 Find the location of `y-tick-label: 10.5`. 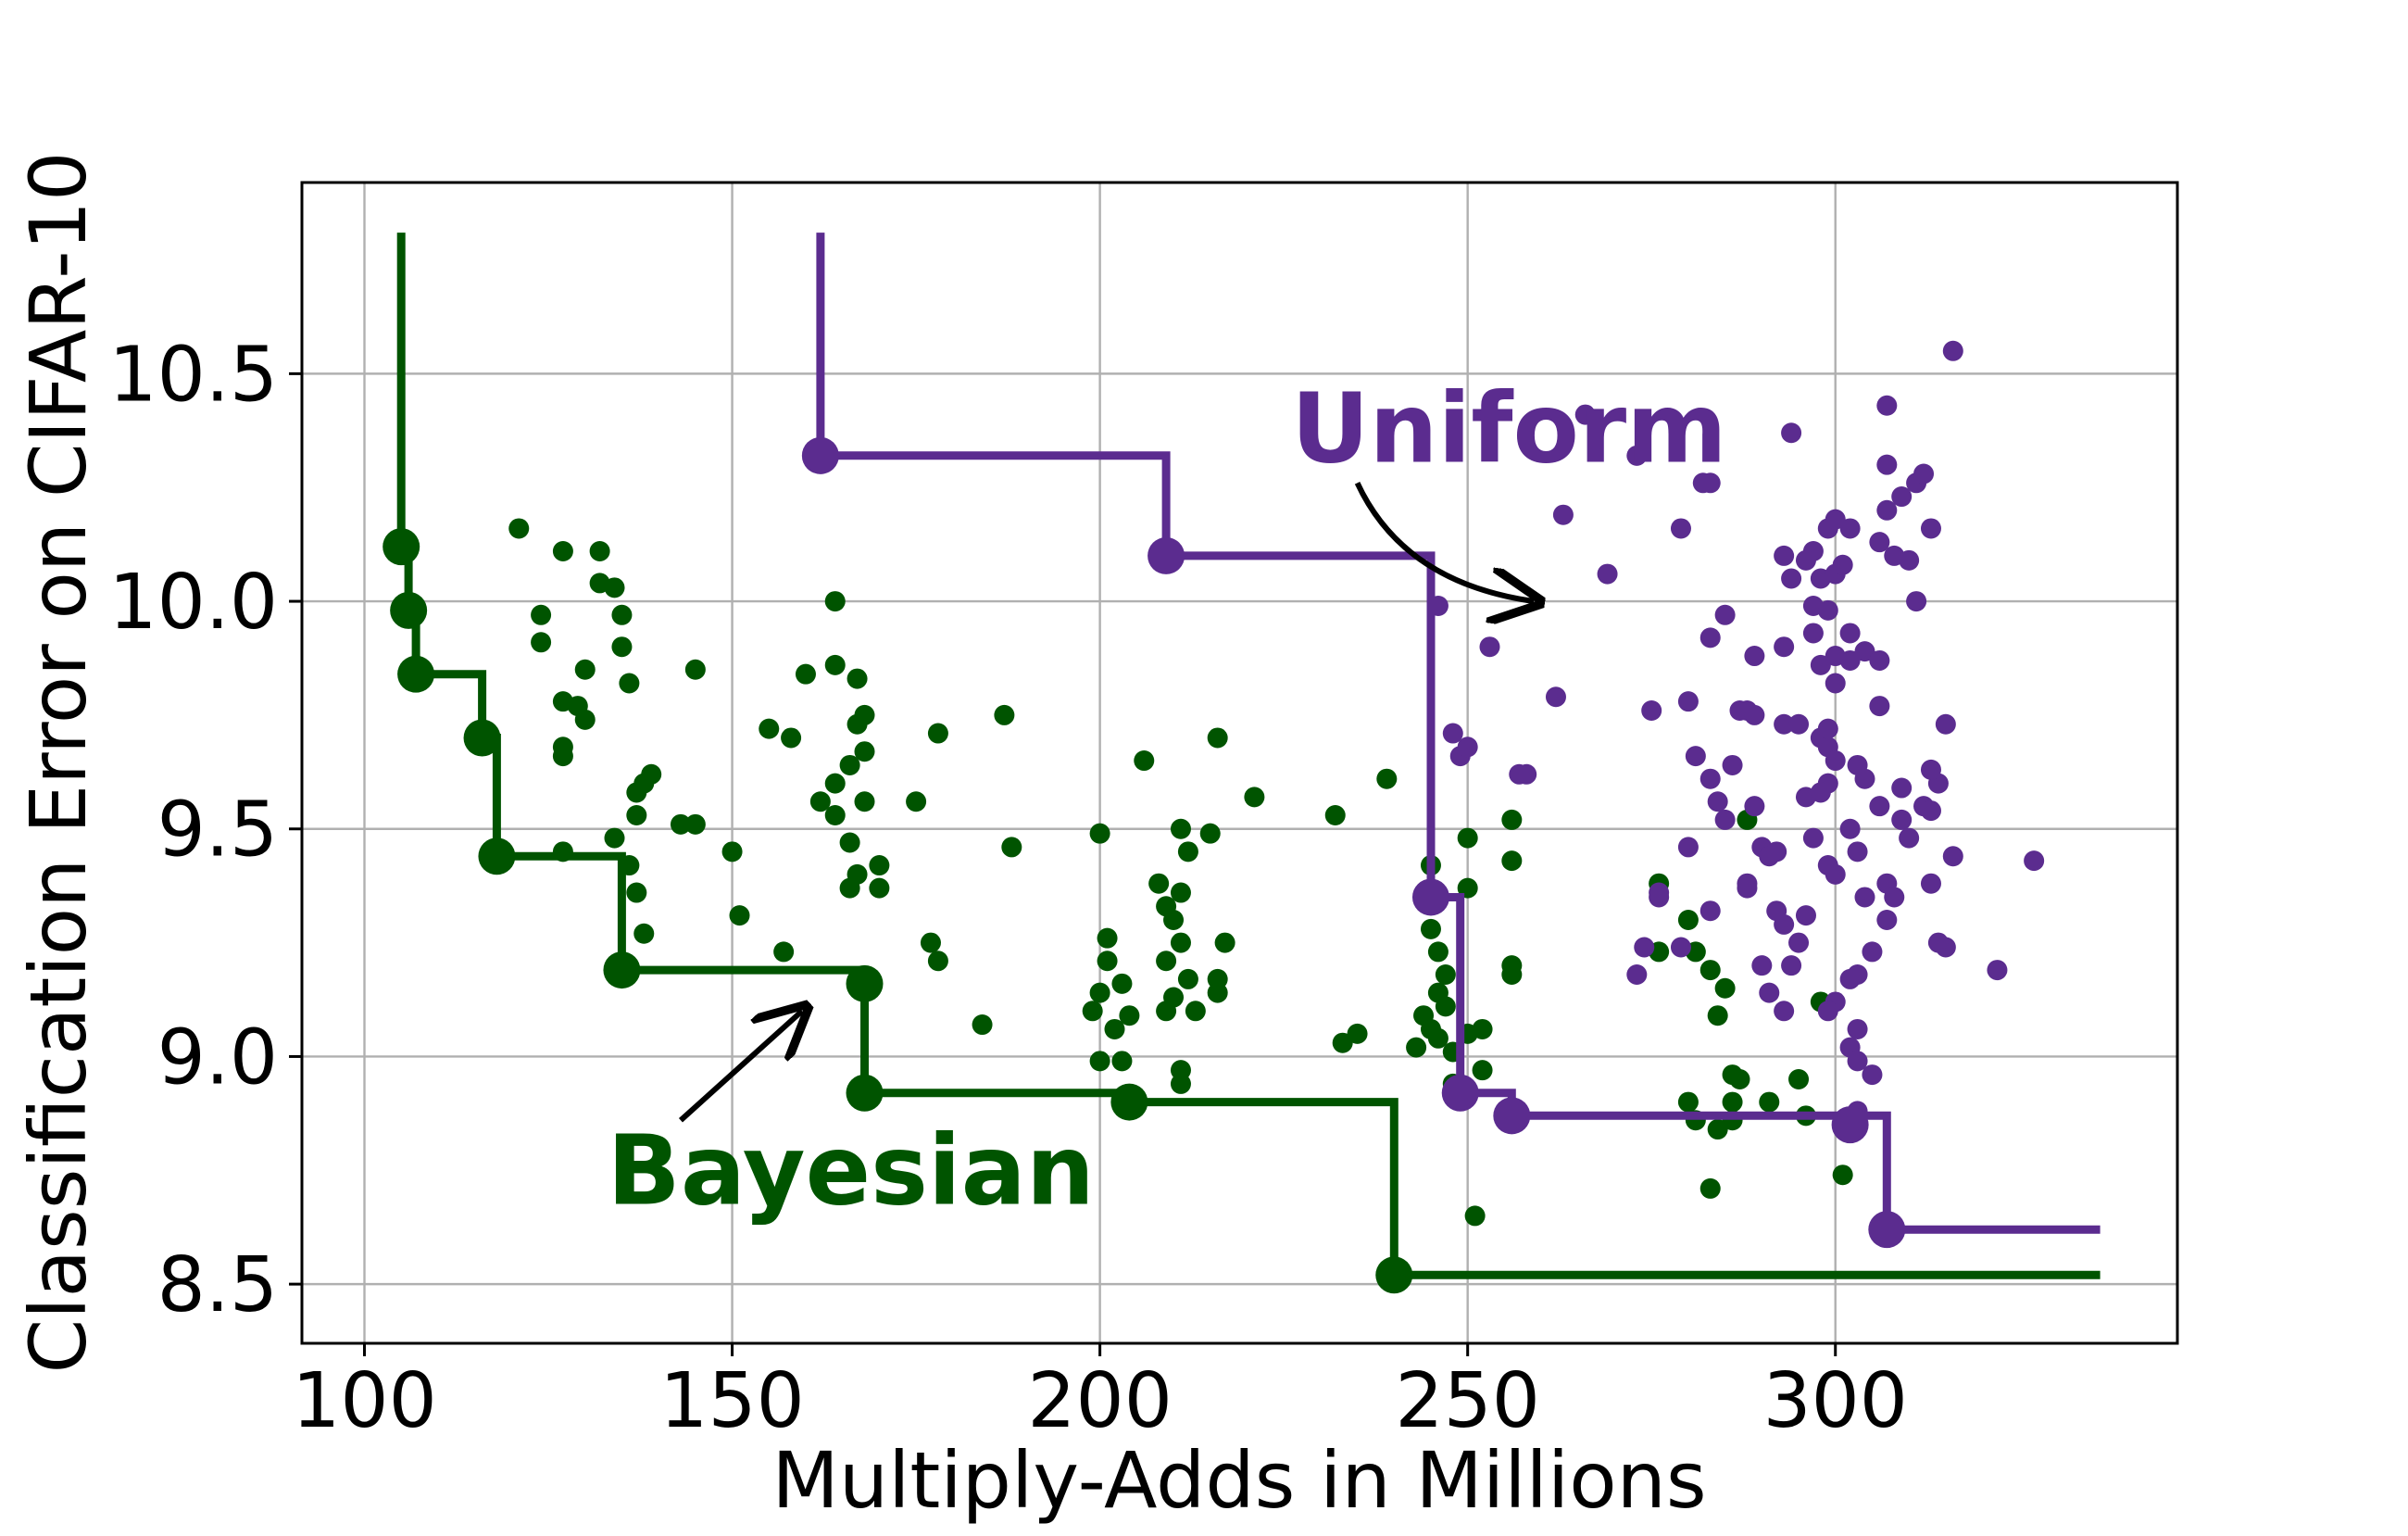

y-tick-label: 10.5 is located at coordinates (193, 375).